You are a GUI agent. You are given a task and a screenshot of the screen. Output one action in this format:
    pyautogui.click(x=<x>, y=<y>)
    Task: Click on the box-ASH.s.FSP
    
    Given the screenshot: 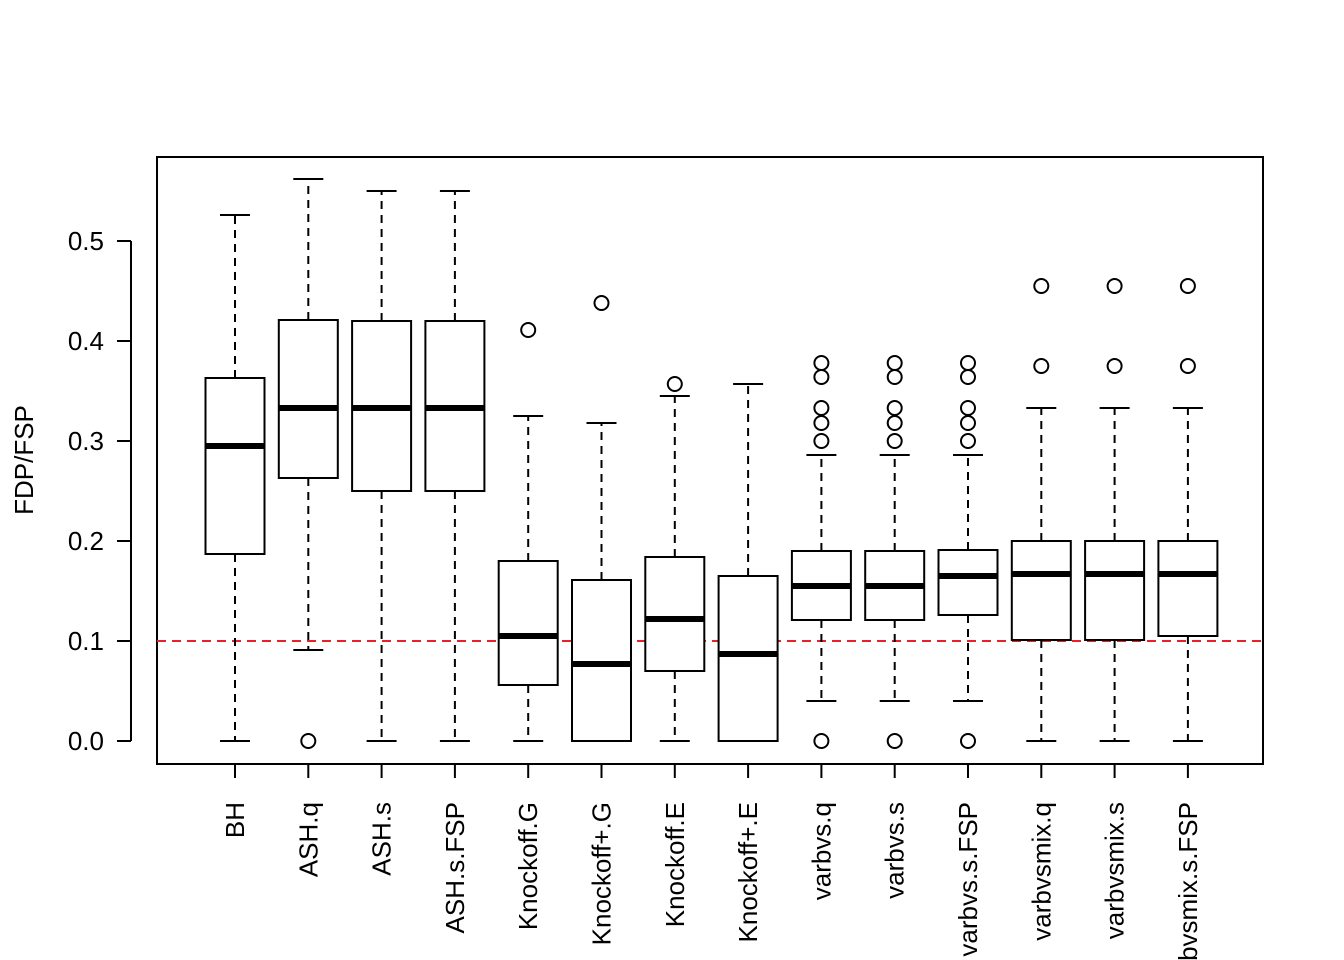 What is the action you would take?
    pyautogui.click(x=455, y=466)
    